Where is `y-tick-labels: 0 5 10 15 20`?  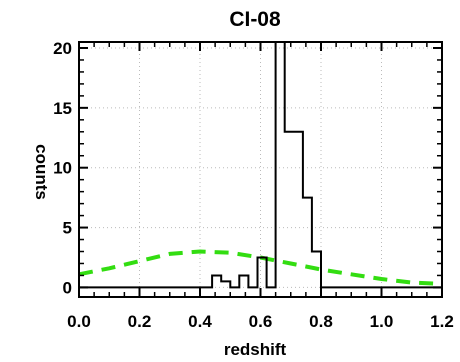 y-tick-labels: 0 5 10 15 20 is located at coordinates (62, 168).